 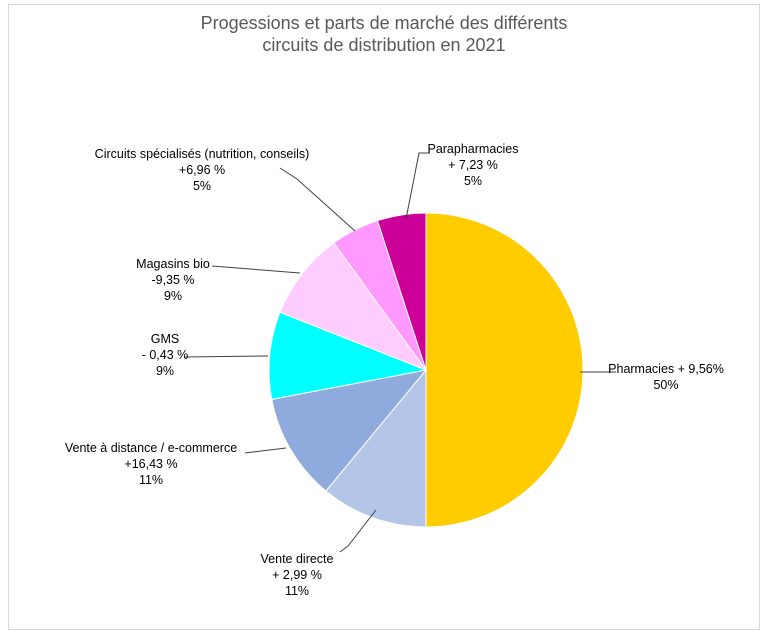 What do you see at coordinates (384, 45) in the screenshot?
I see `chart-title-line-2: circuits de distribution en 2021` at bounding box center [384, 45].